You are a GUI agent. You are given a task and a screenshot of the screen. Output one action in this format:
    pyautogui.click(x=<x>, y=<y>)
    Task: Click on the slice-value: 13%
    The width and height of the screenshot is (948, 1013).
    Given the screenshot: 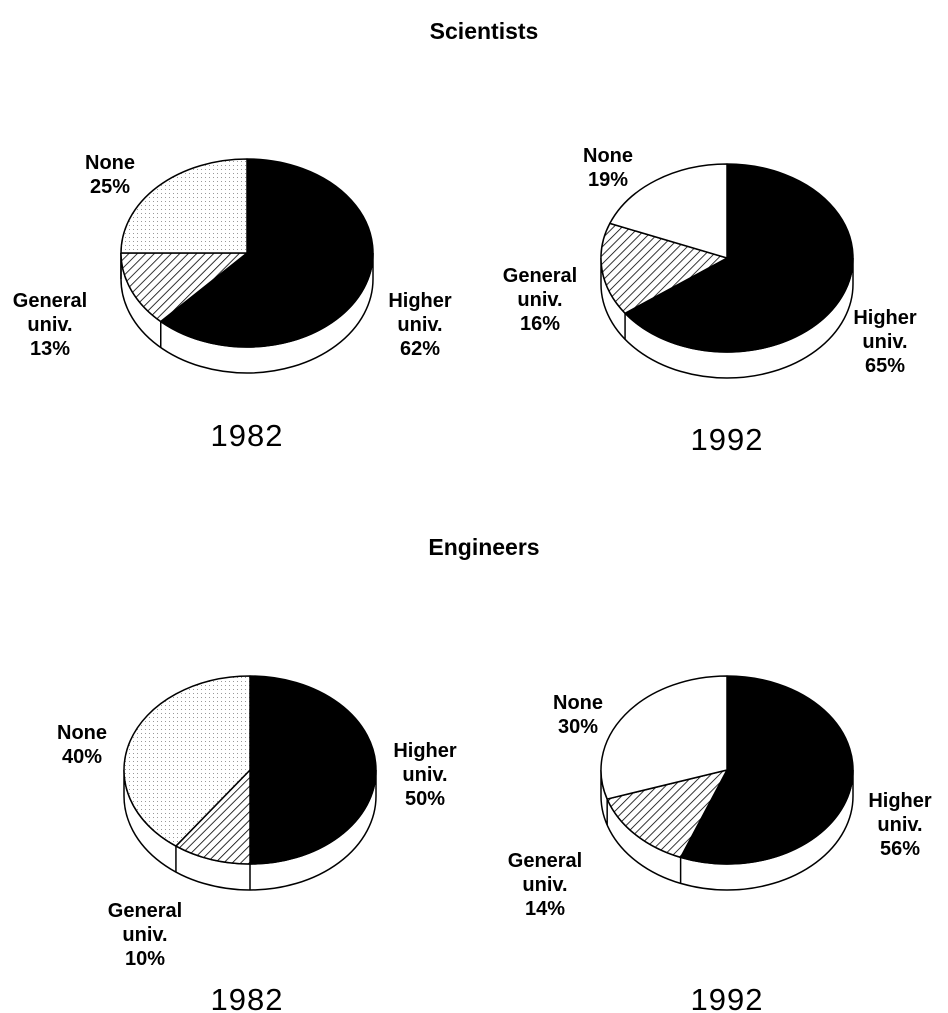 What is the action you would take?
    pyautogui.click(x=50, y=349)
    